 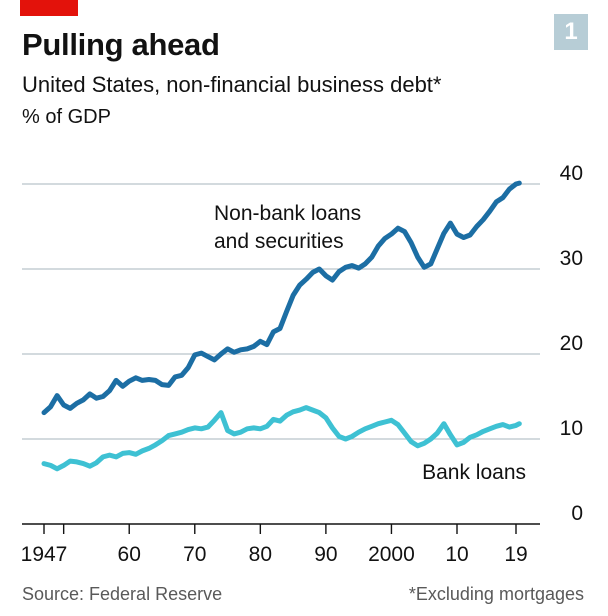 I want to click on chart-title: Pulling ahead, so click(x=121, y=44).